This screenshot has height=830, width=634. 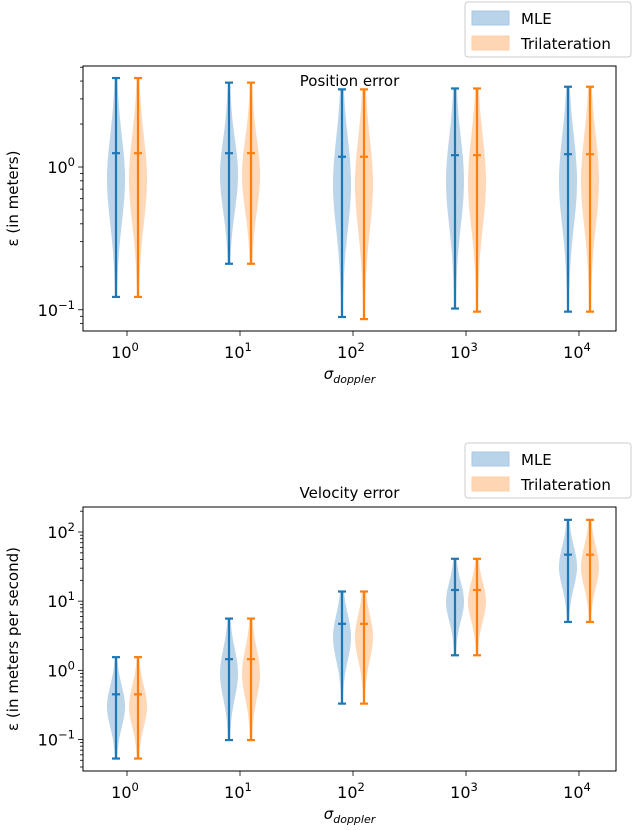 I want to click on y-axis-label: ε (in meters), so click(x=13, y=199).